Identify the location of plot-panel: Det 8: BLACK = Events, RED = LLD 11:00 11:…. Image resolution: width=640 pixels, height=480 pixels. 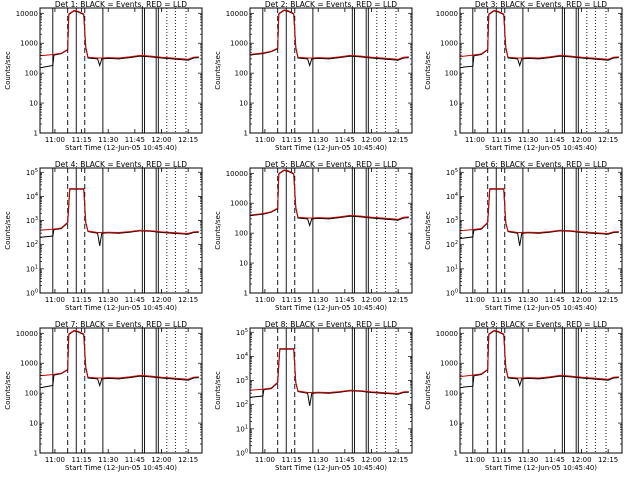
(313, 396).